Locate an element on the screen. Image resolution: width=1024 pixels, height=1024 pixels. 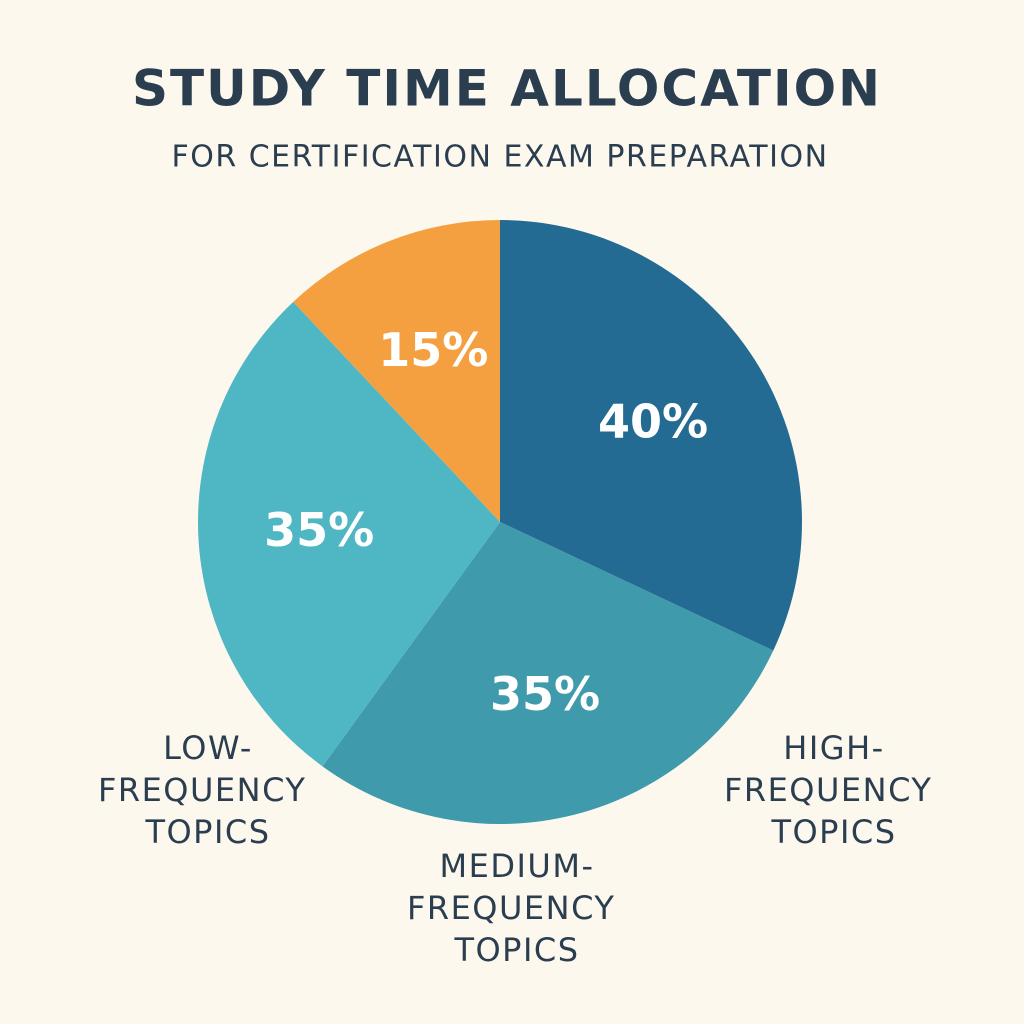
category-label: HIGH-FREQUENCY TOPICS is located at coordinates (834, 790).